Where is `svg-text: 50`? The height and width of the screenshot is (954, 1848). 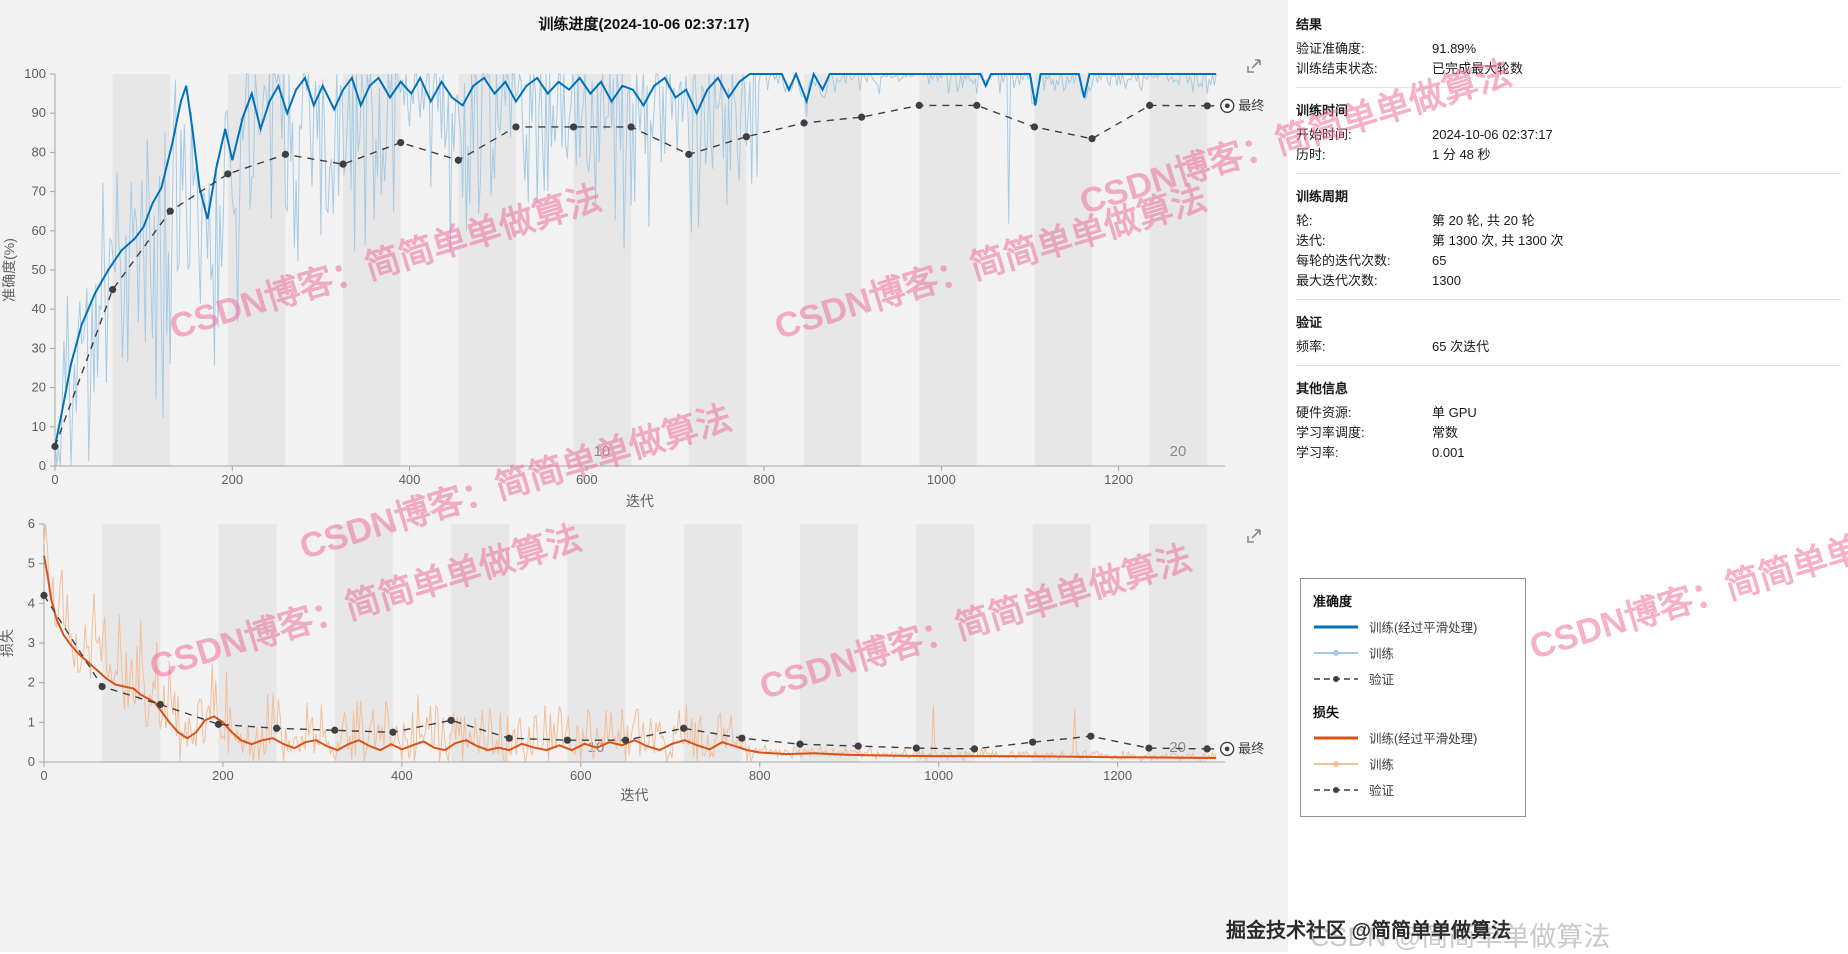 svg-text: 50 is located at coordinates (39, 269).